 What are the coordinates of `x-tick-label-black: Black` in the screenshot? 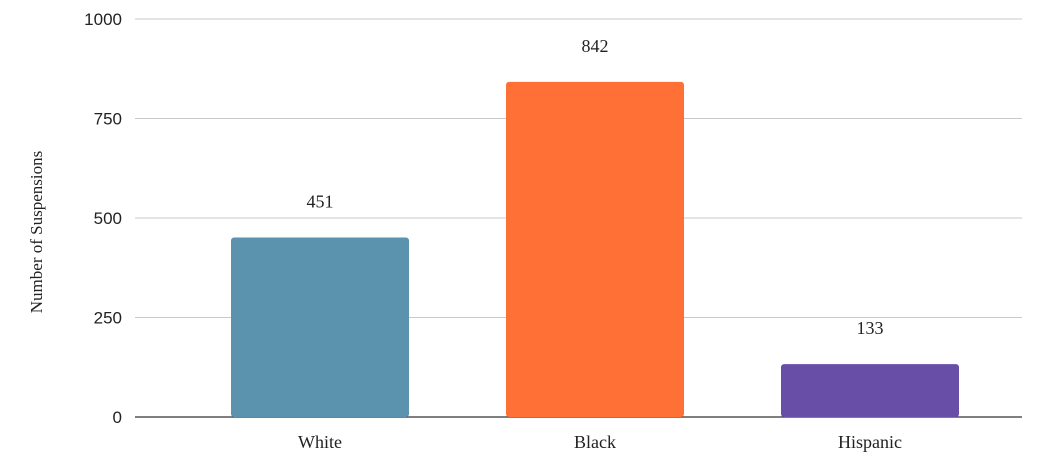 It's located at (595, 442).